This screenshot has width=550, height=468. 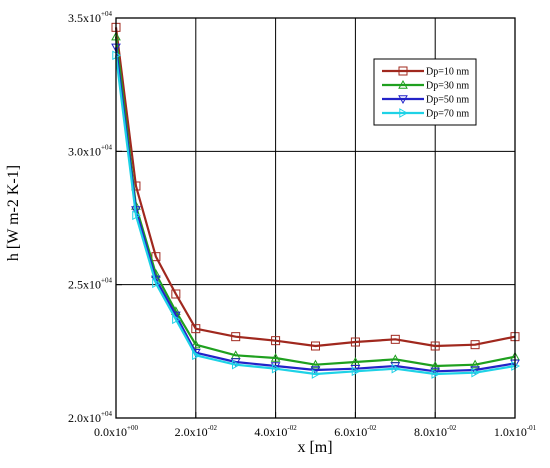 I want to click on legend-label: Dp=10 nm, so click(x=447, y=72).